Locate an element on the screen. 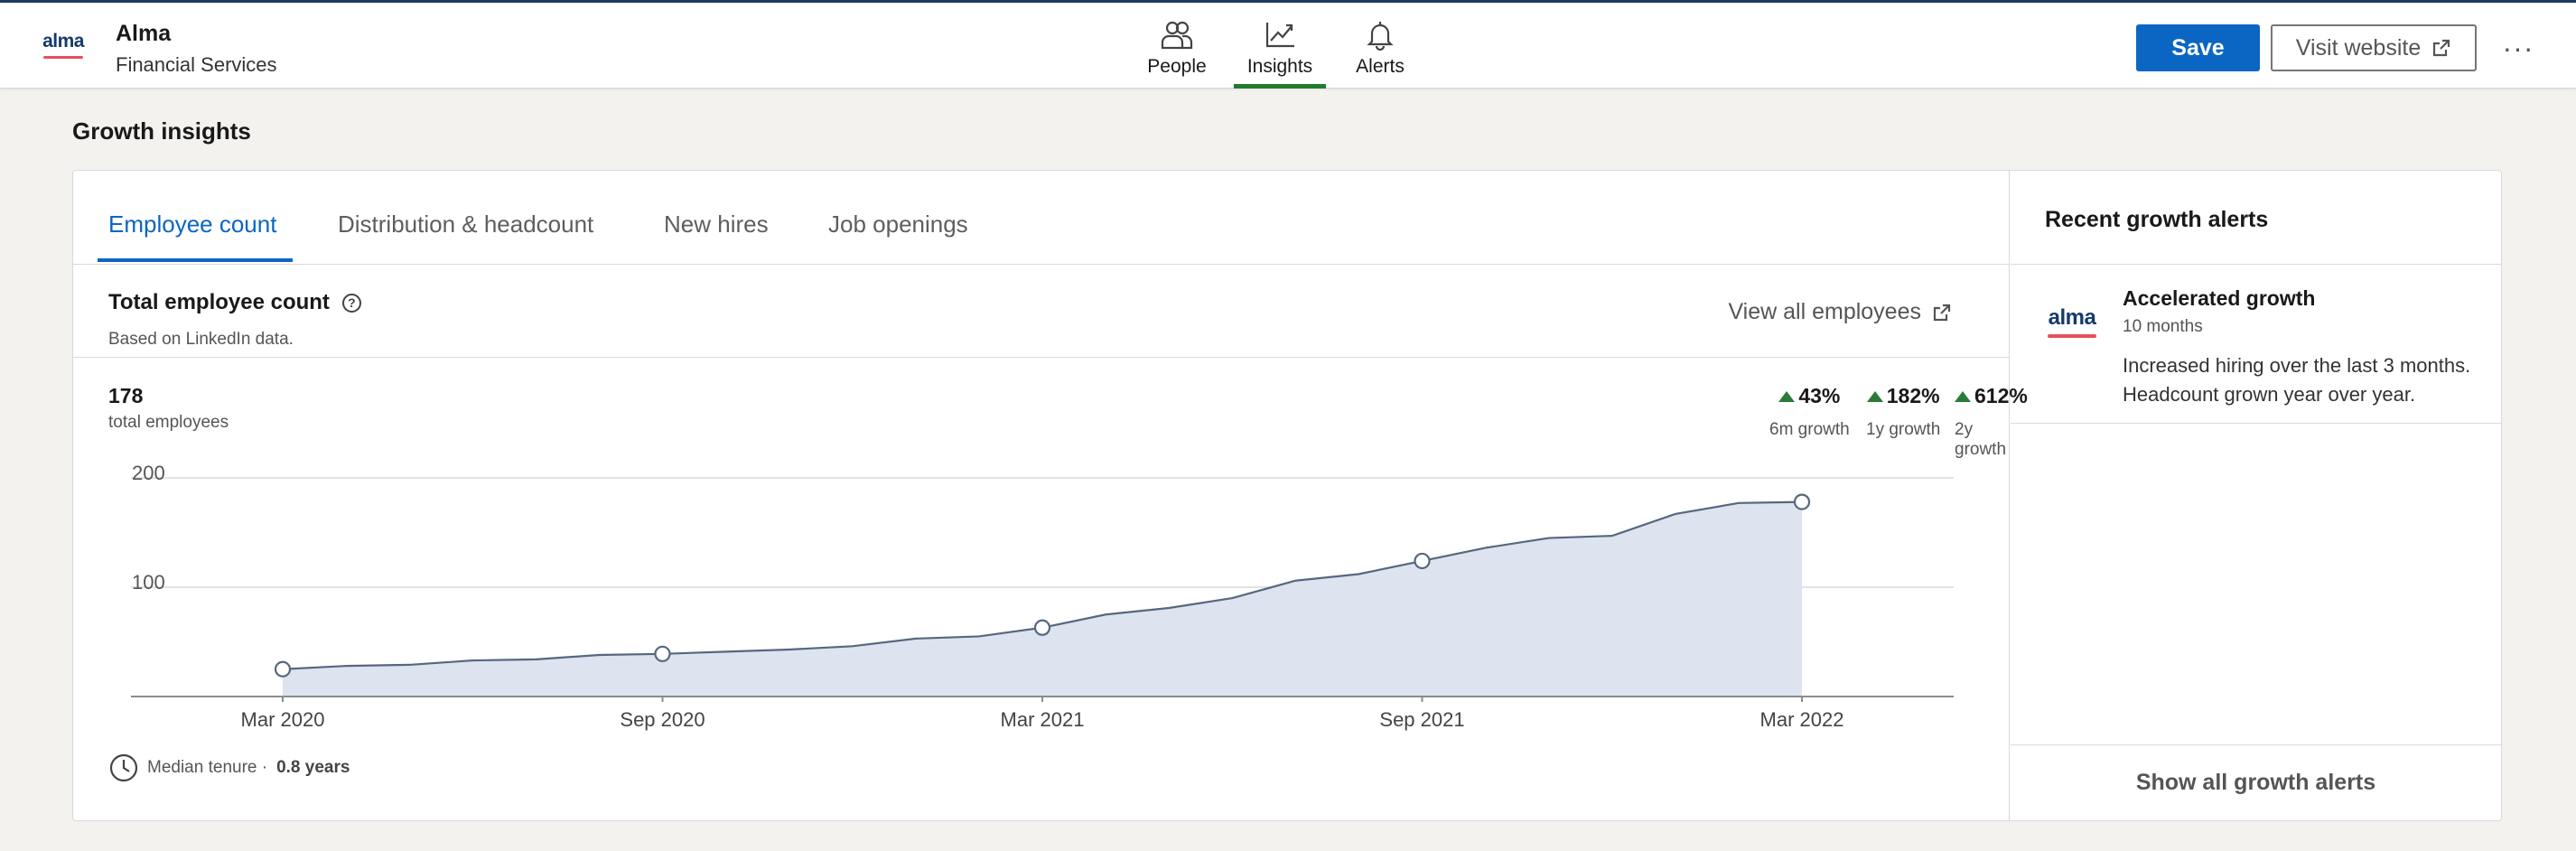  y-tick-label-200: 200 is located at coordinates (149, 473).